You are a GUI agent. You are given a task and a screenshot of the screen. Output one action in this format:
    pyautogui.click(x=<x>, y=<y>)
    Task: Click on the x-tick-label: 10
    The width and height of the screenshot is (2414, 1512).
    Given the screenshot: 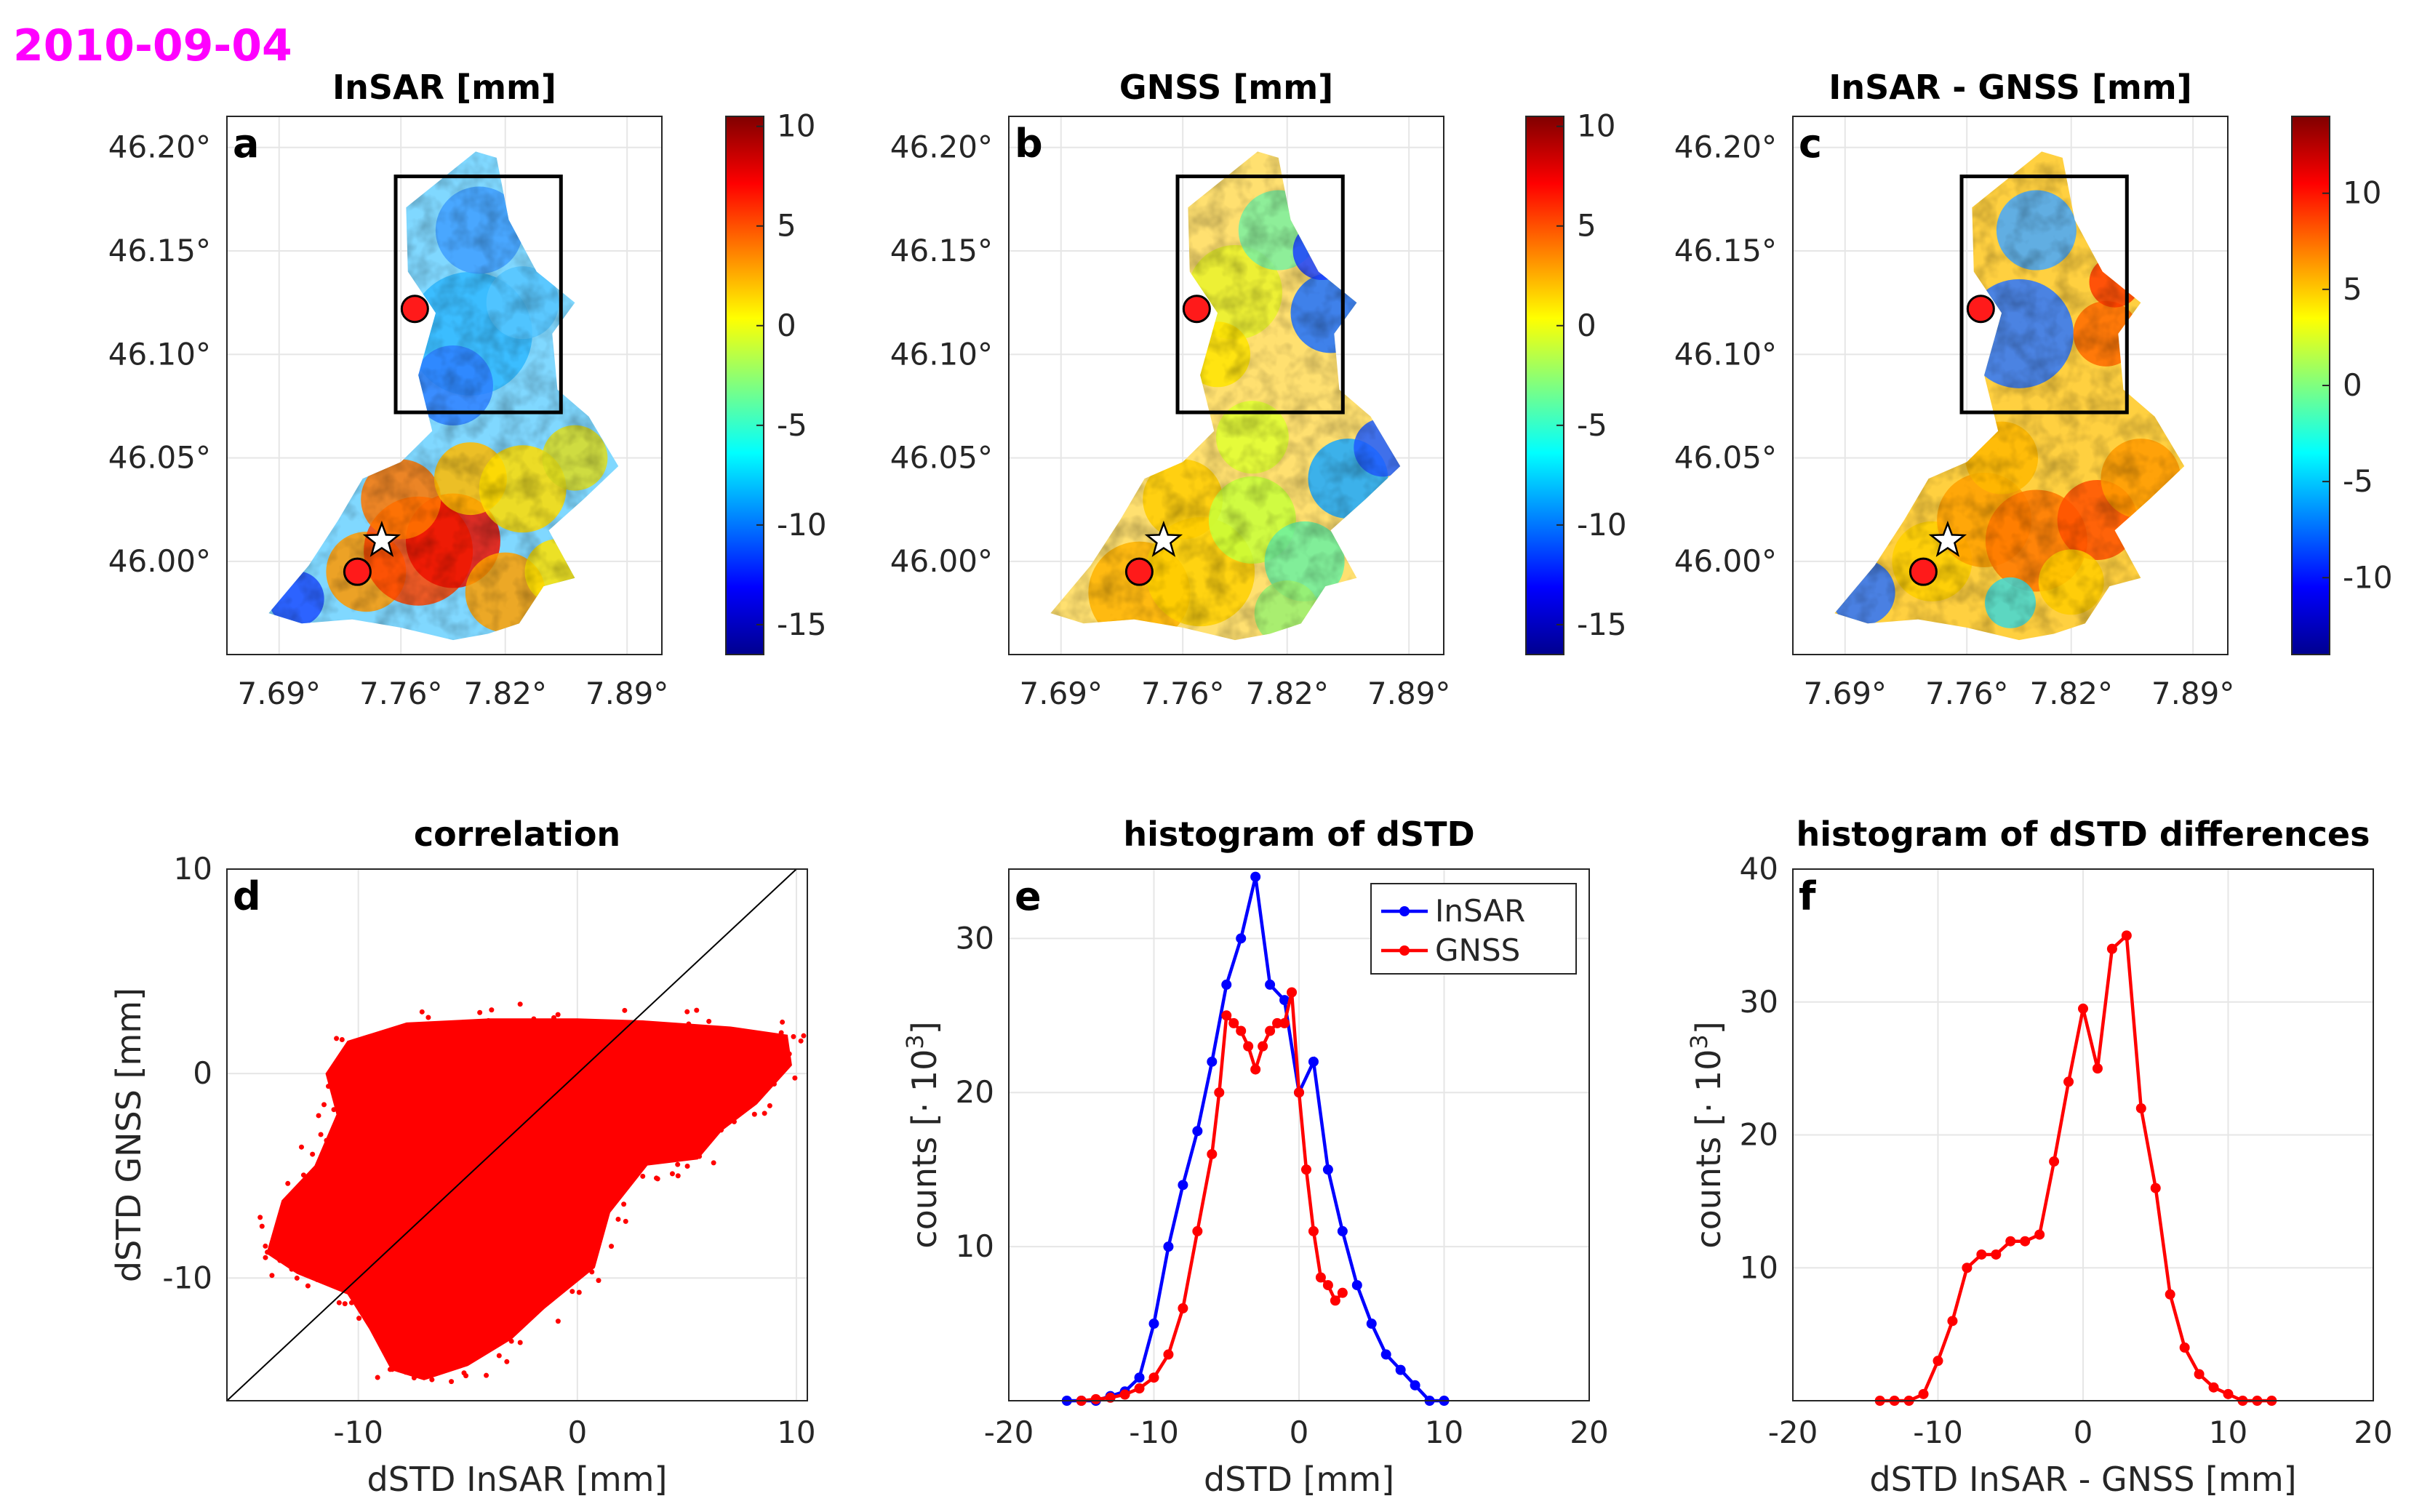 What is the action you would take?
    pyautogui.click(x=796, y=1432)
    